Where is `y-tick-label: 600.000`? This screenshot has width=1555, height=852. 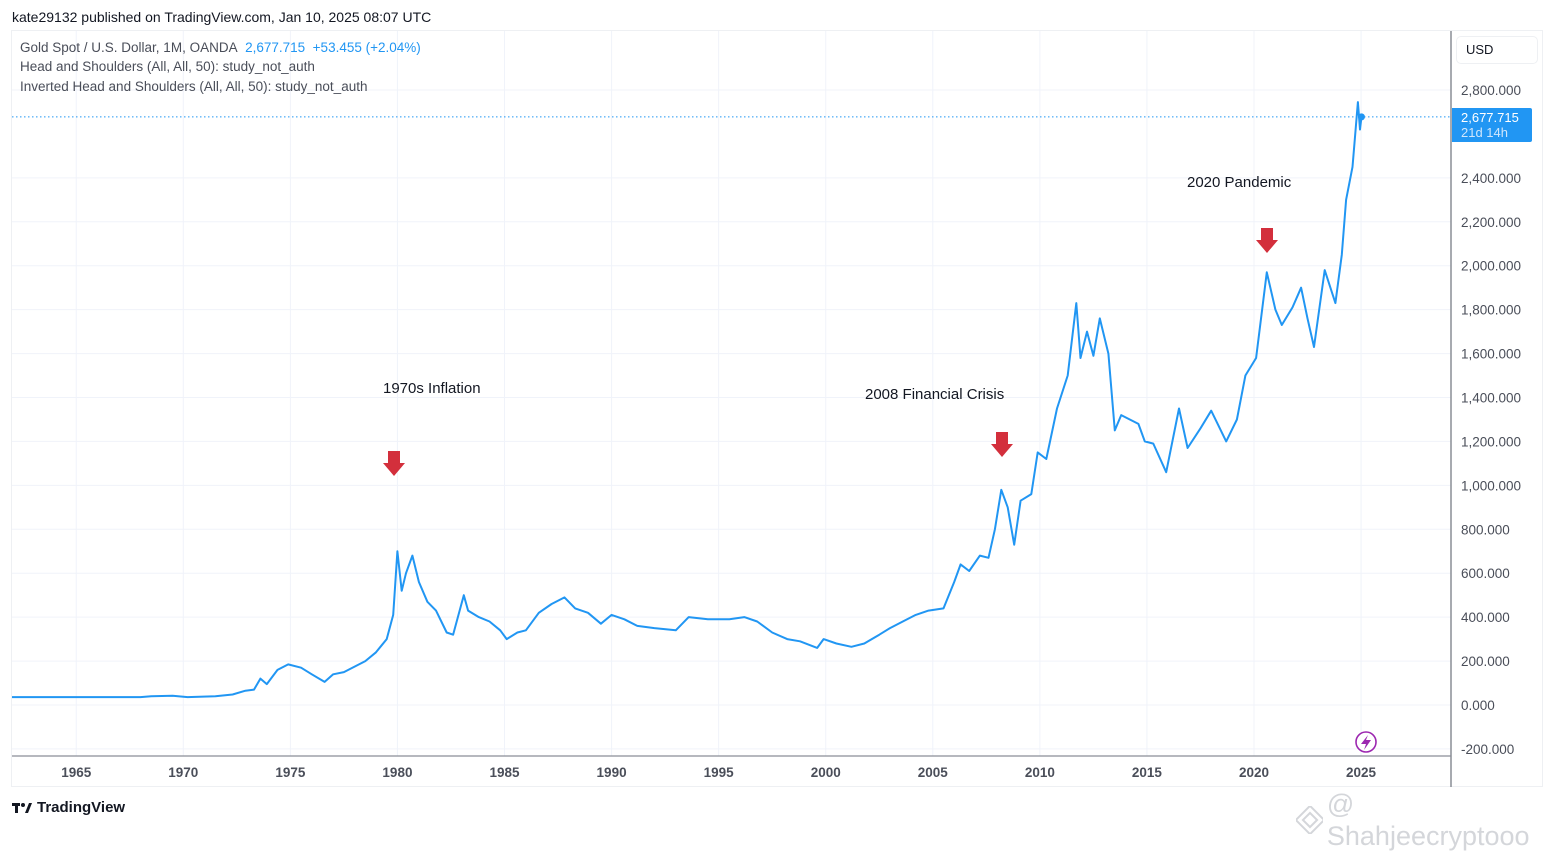
y-tick-label: 600.000 is located at coordinates (1485, 573).